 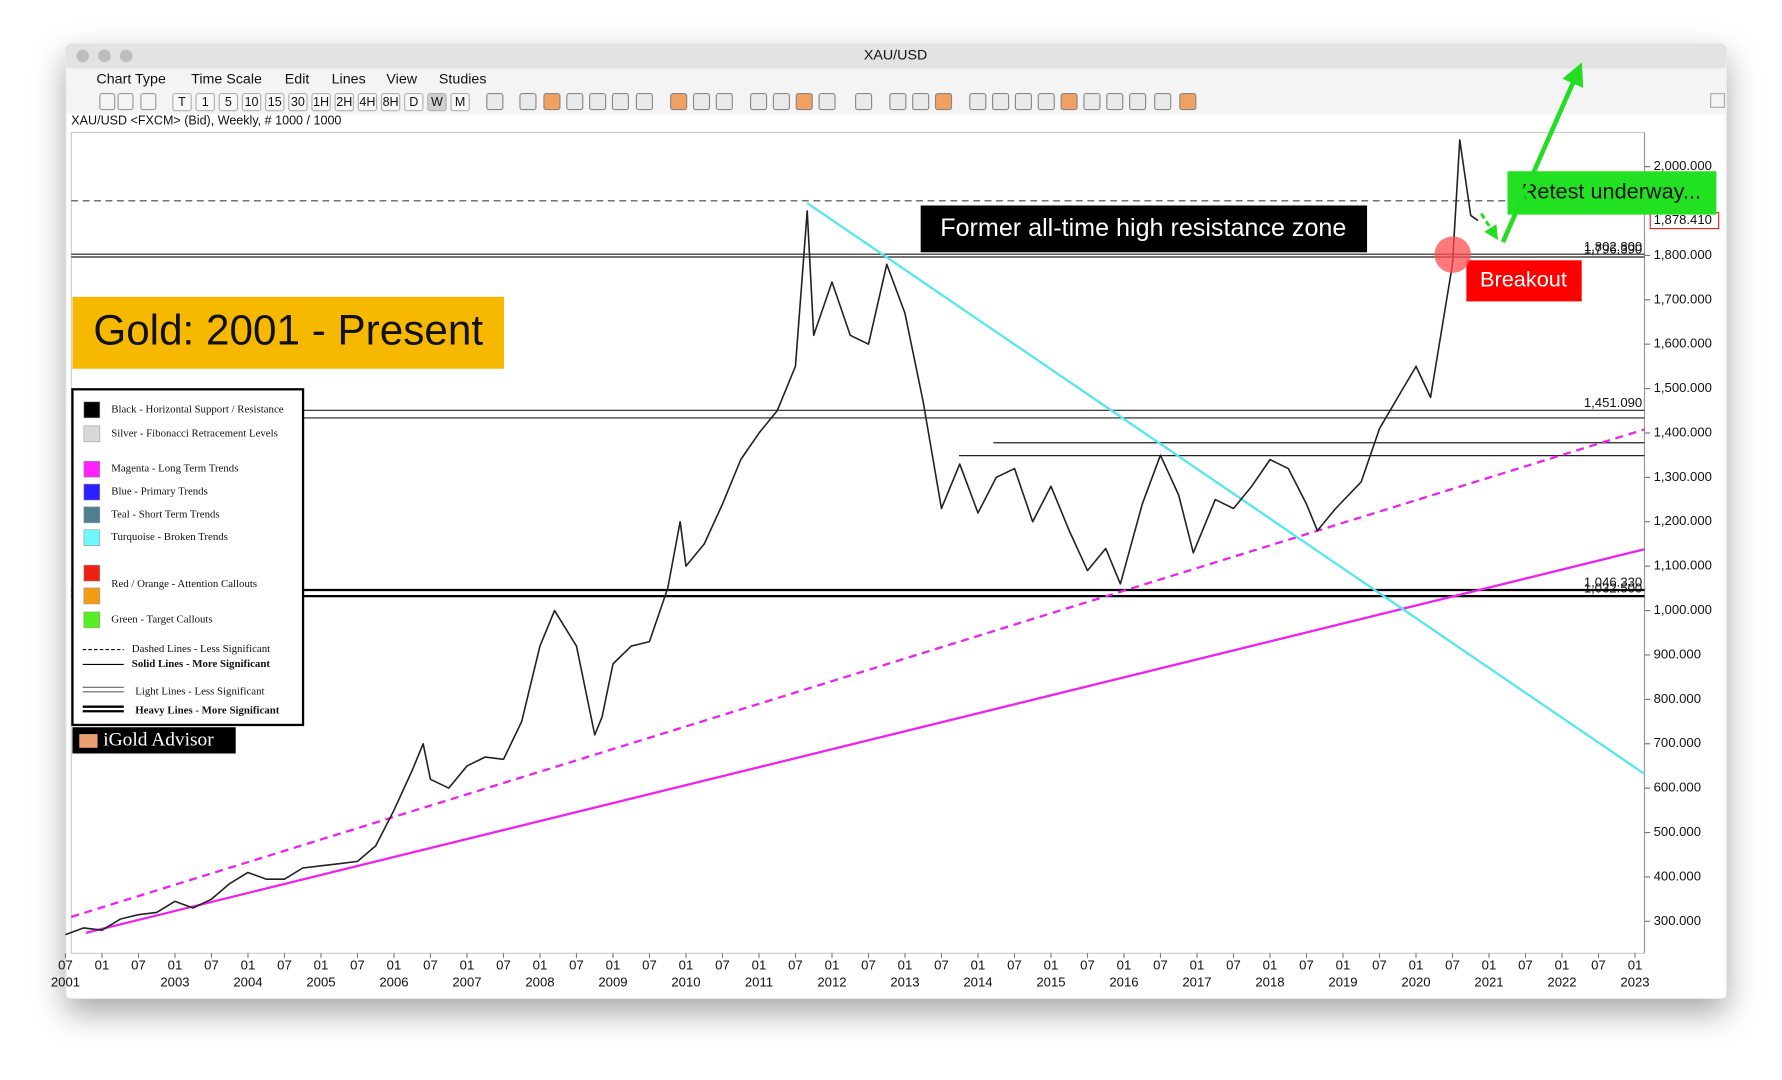 What do you see at coordinates (104, 56) in the screenshot?
I see `minimize-button` at bounding box center [104, 56].